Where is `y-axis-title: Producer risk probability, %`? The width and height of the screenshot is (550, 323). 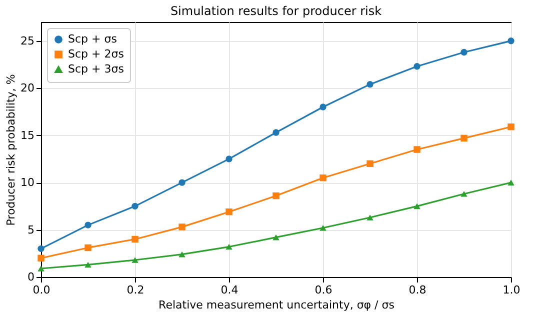
y-axis-title: Producer risk probability, % is located at coordinates (11, 150).